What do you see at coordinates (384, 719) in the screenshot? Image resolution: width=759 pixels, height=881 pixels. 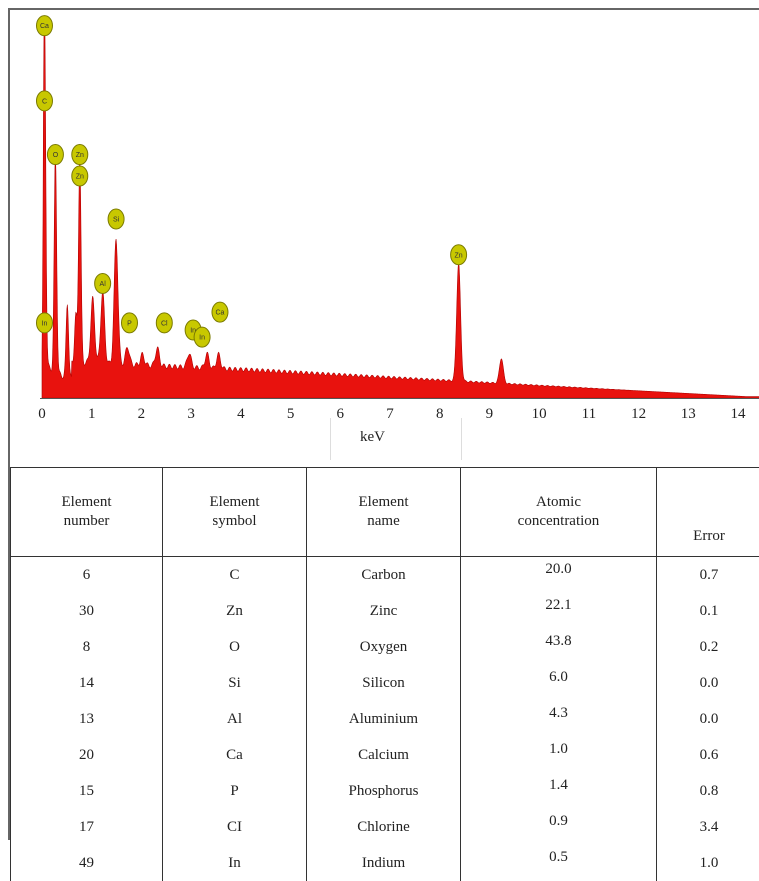 I see `cell-element-name: Aluminium` at bounding box center [384, 719].